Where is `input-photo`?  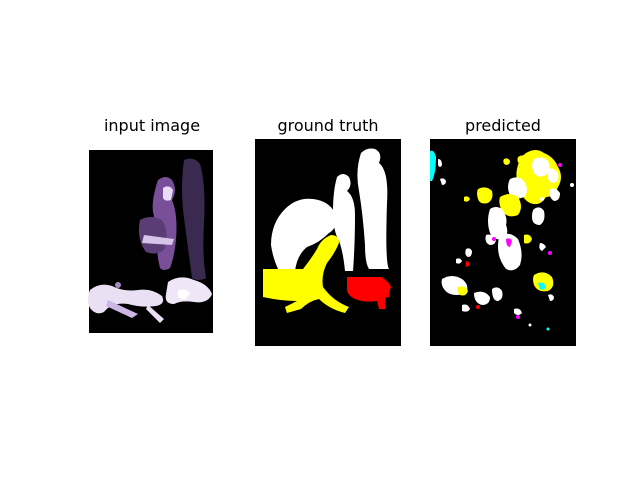
input-photo is located at coordinates (151, 237).